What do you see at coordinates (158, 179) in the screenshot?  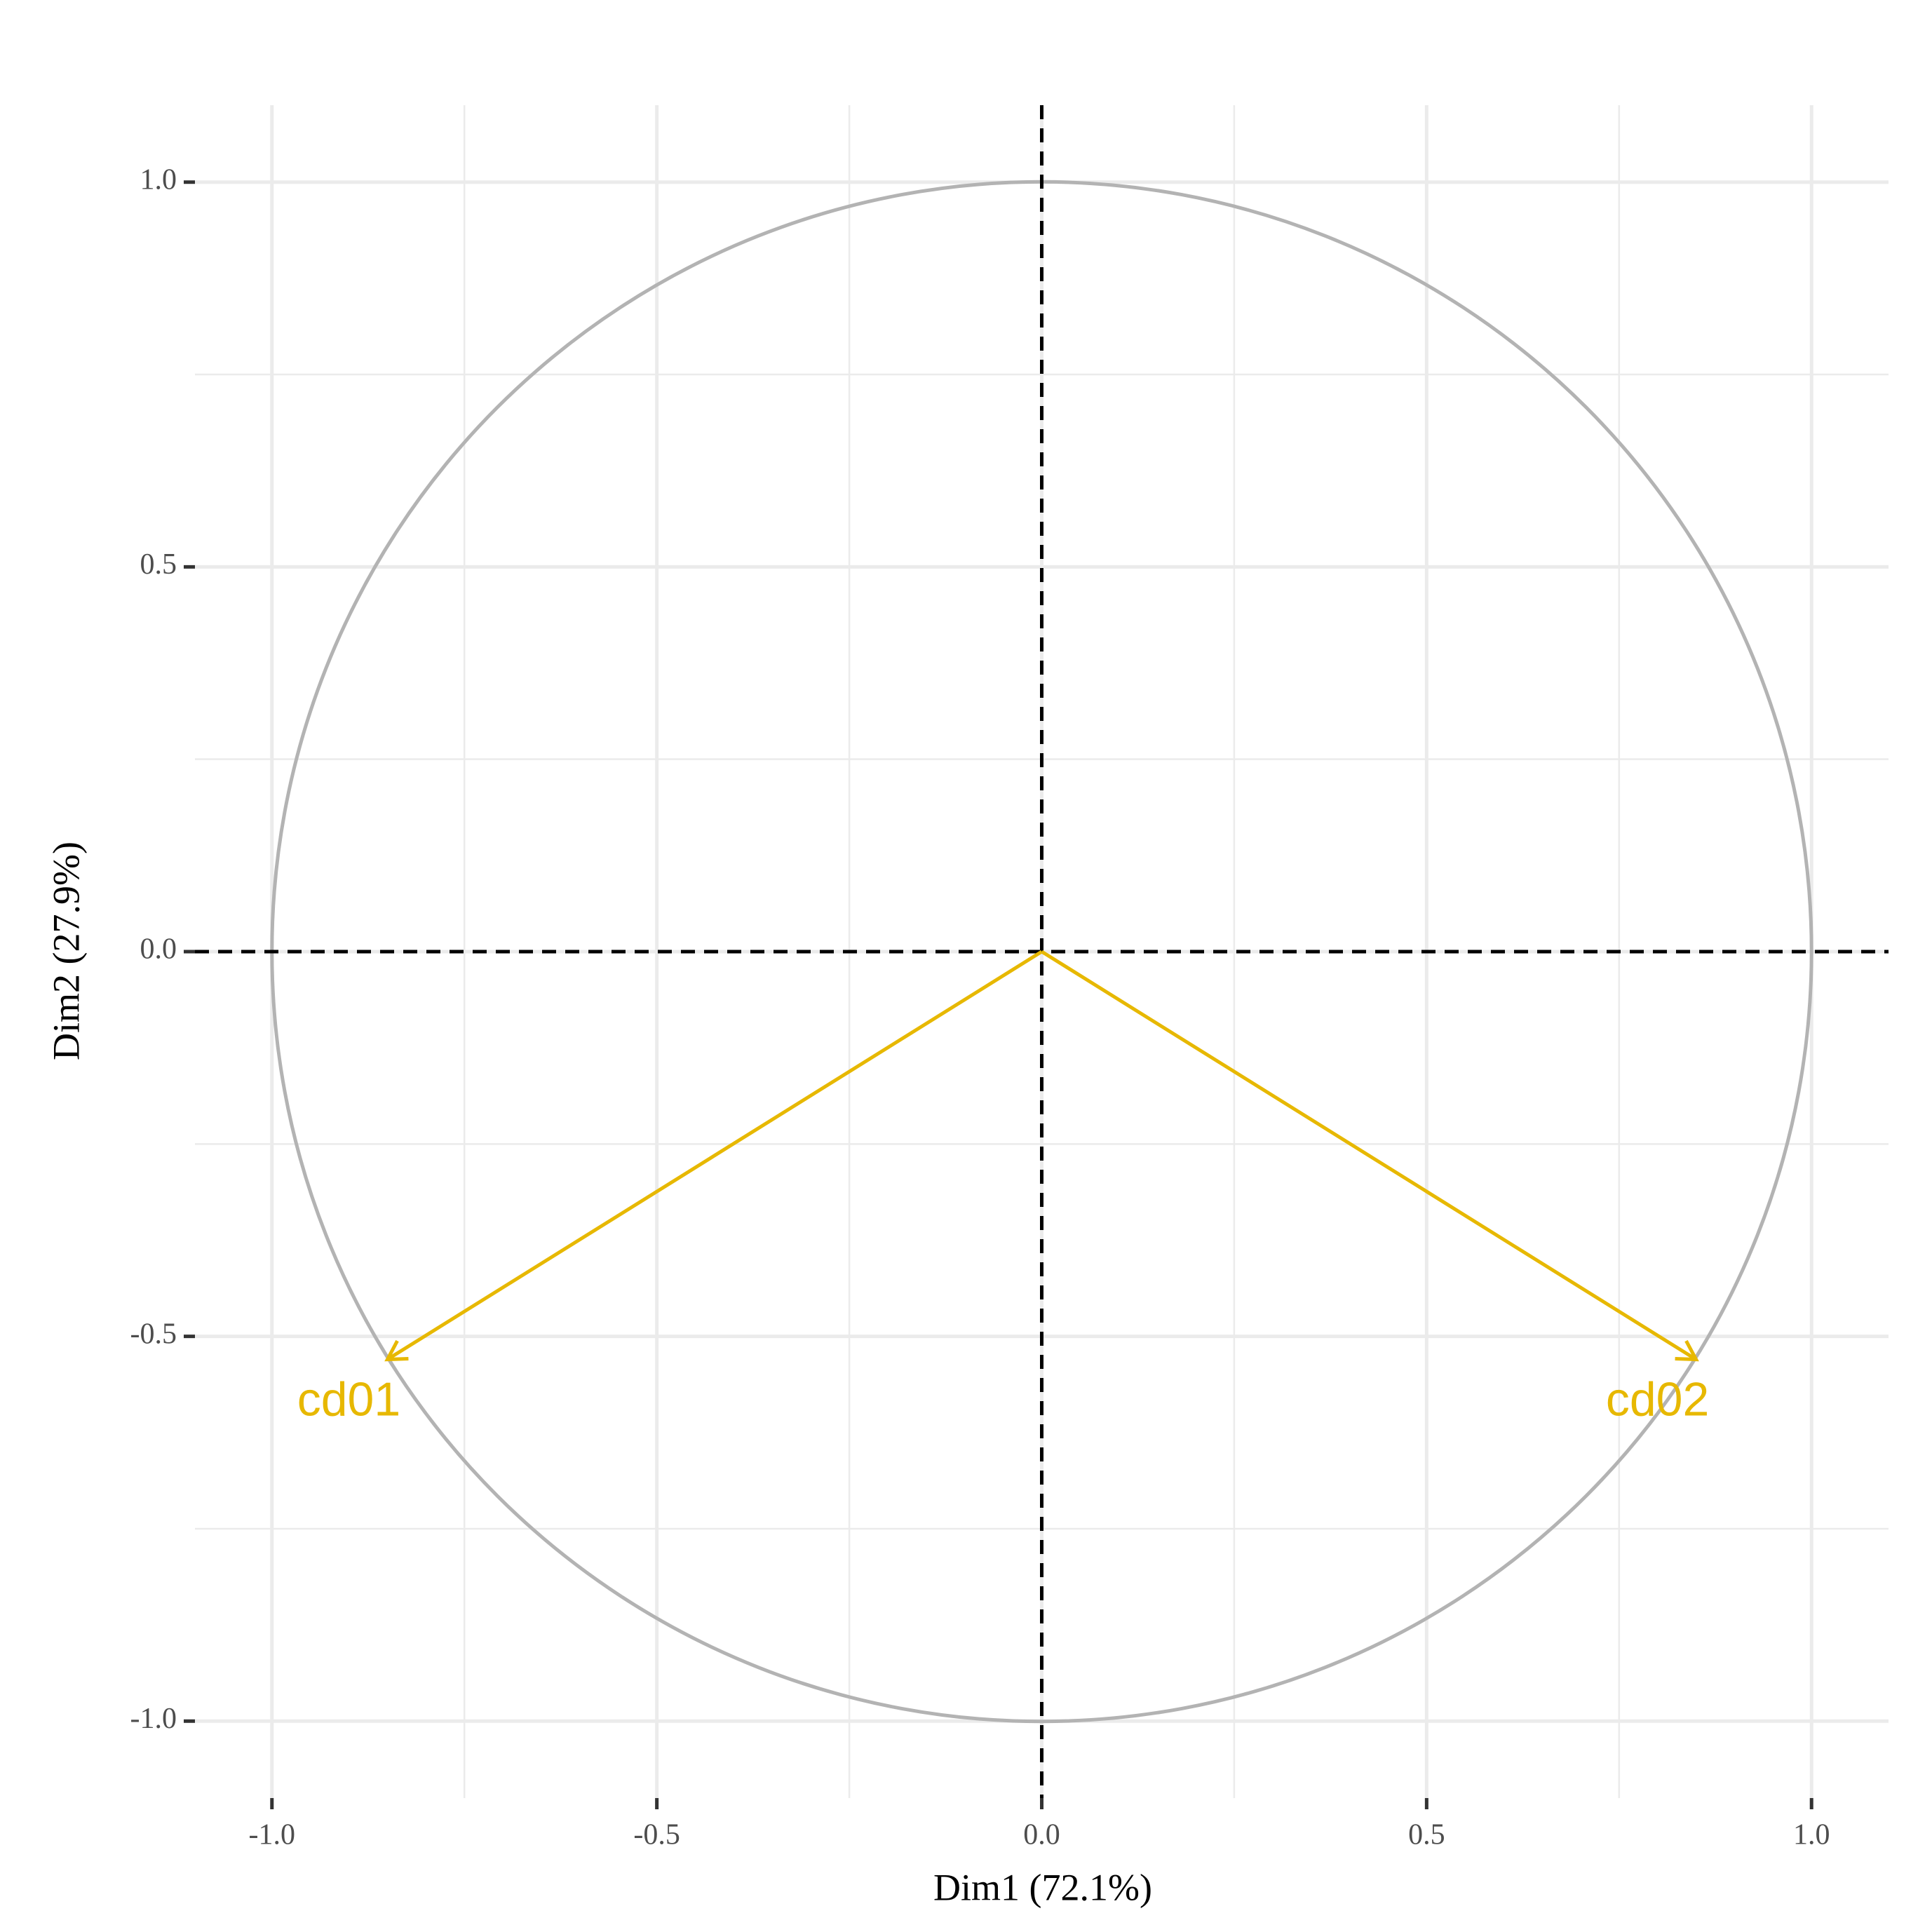 I see `y-tick-label: 1.0` at bounding box center [158, 179].